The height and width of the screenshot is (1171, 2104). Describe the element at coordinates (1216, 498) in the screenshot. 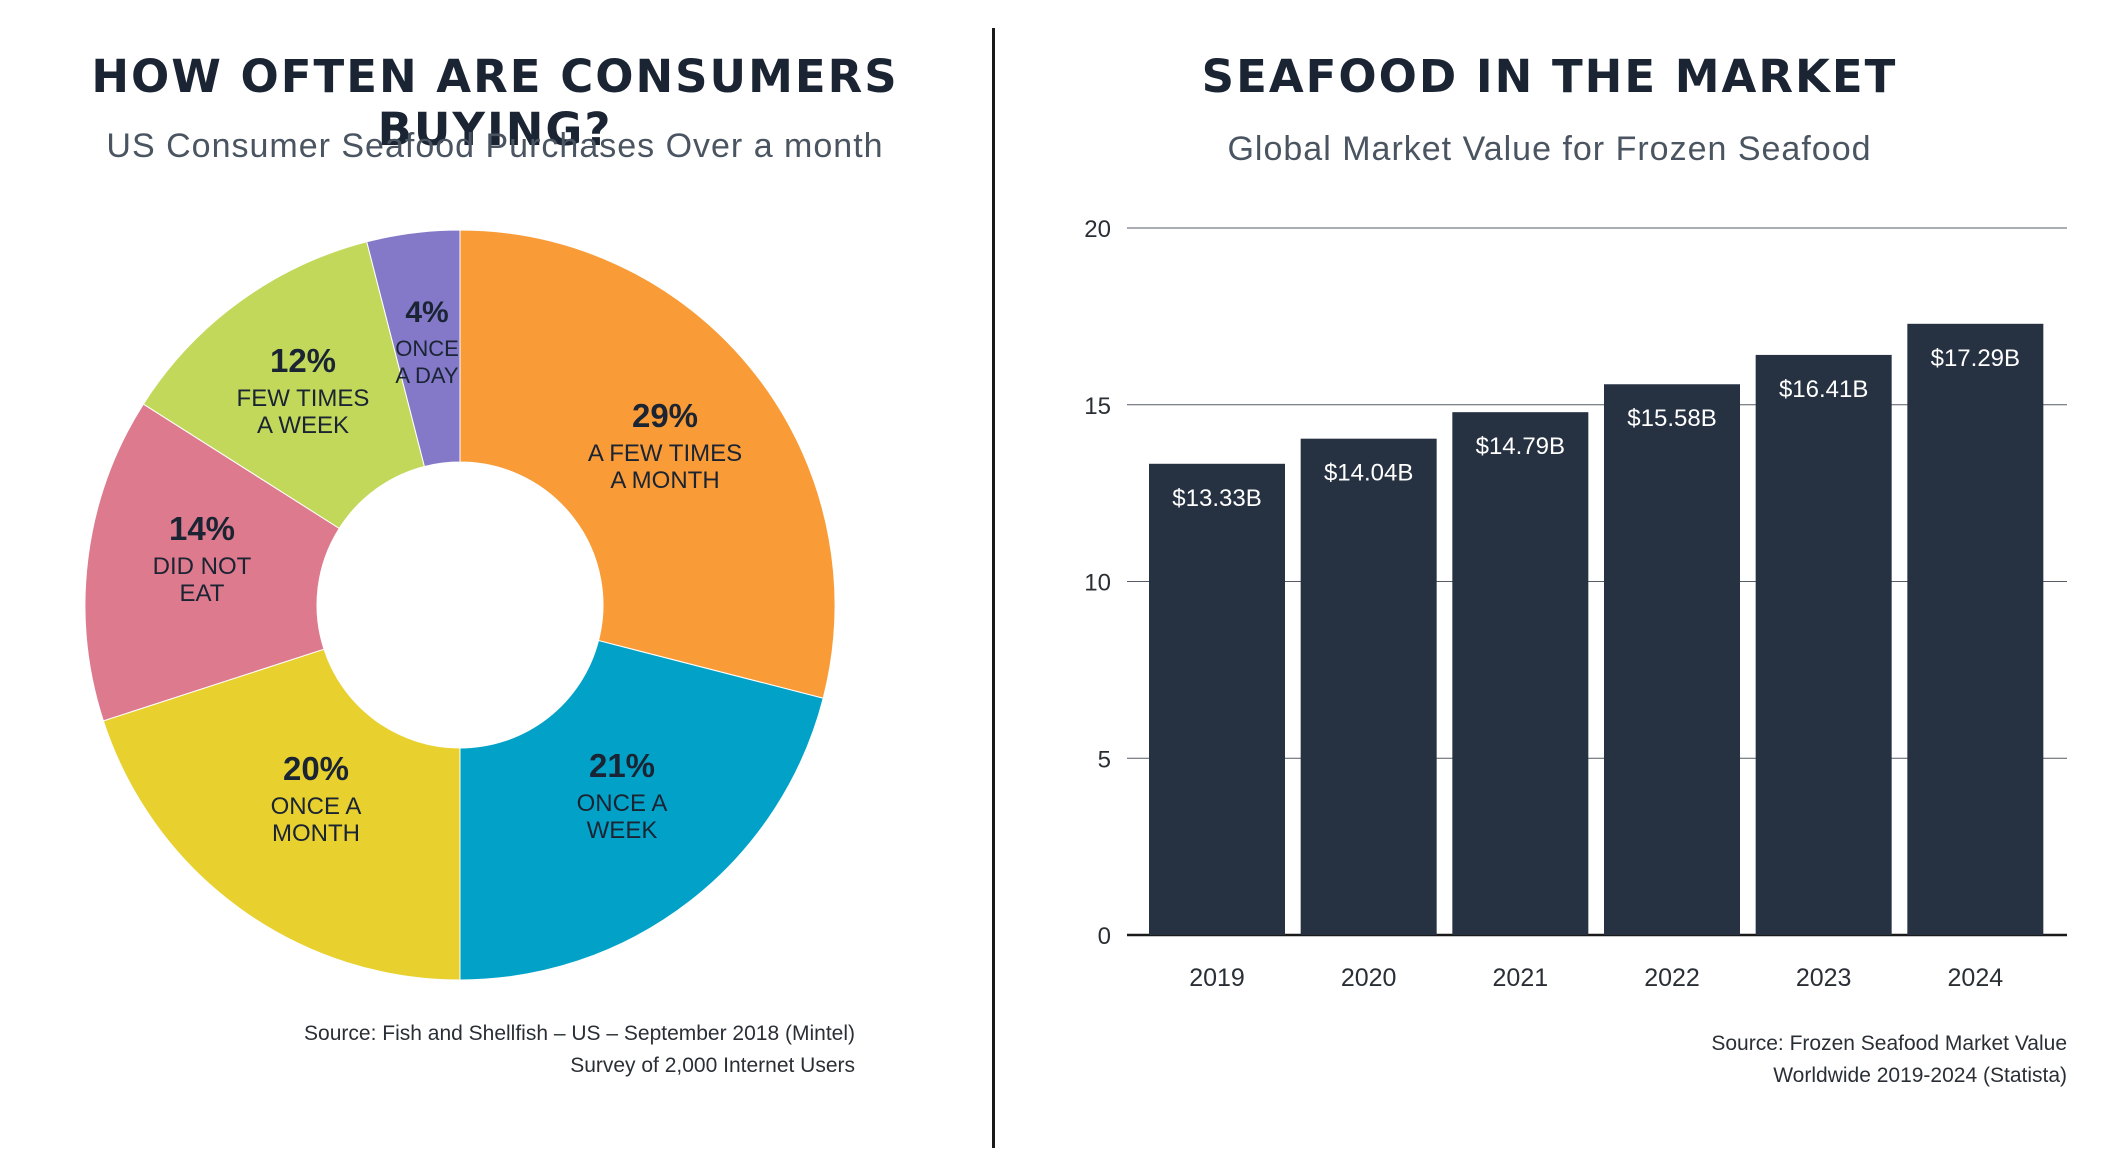

I see `bar-value-label: $13.33B` at that location.